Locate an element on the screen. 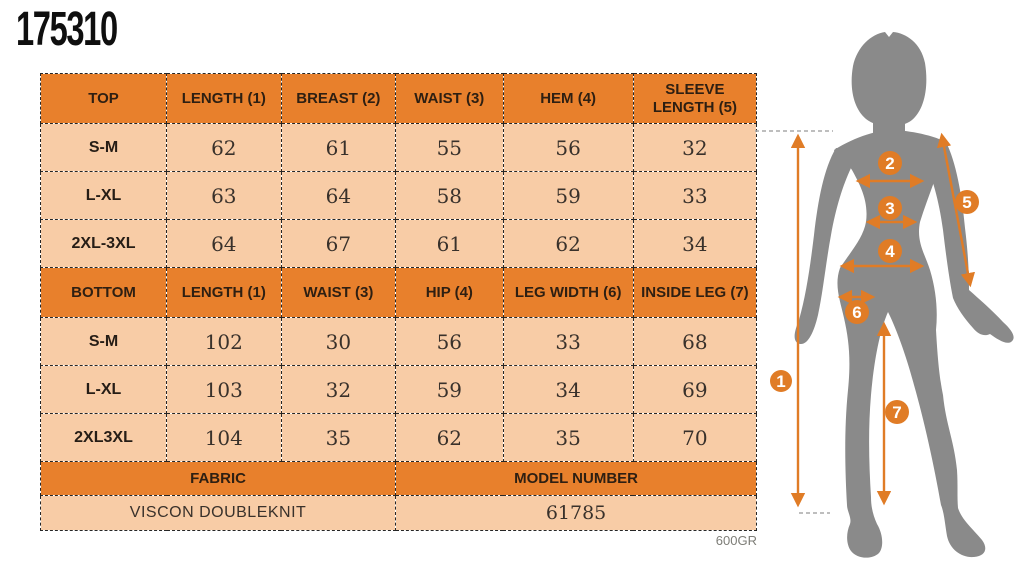 This screenshot has height=573, width=1024. table-row: L-XL 63 64 58 59 33 is located at coordinates (398, 195).